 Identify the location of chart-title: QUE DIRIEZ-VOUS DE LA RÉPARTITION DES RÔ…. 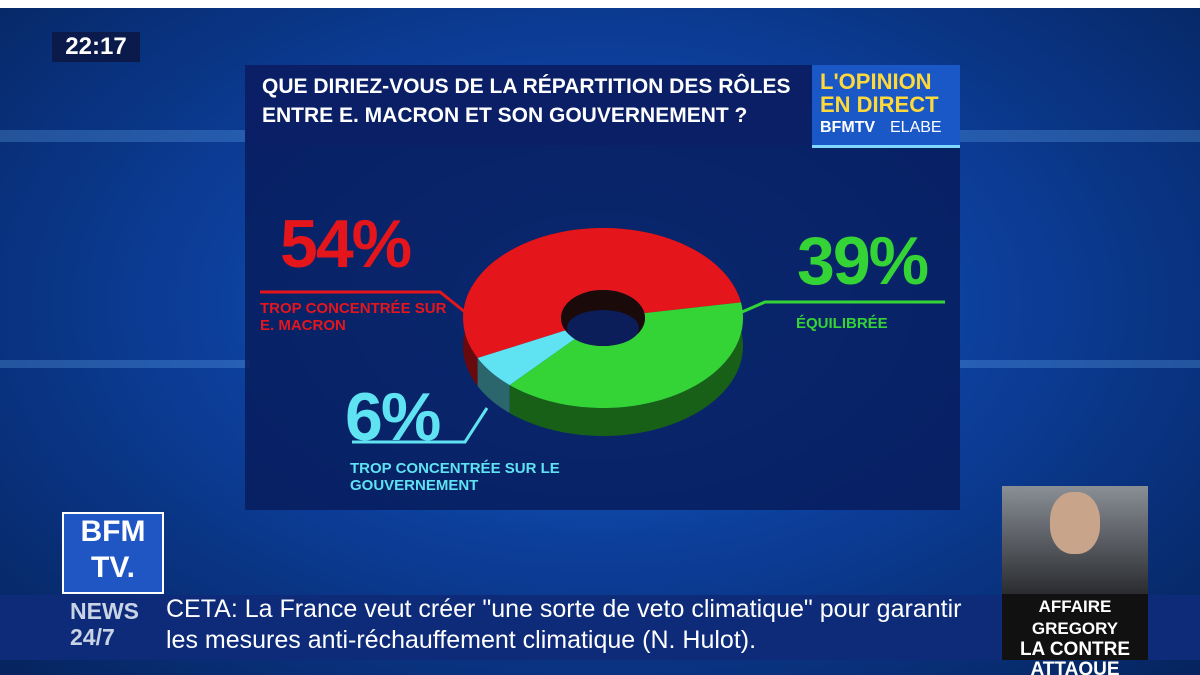
(526, 101).